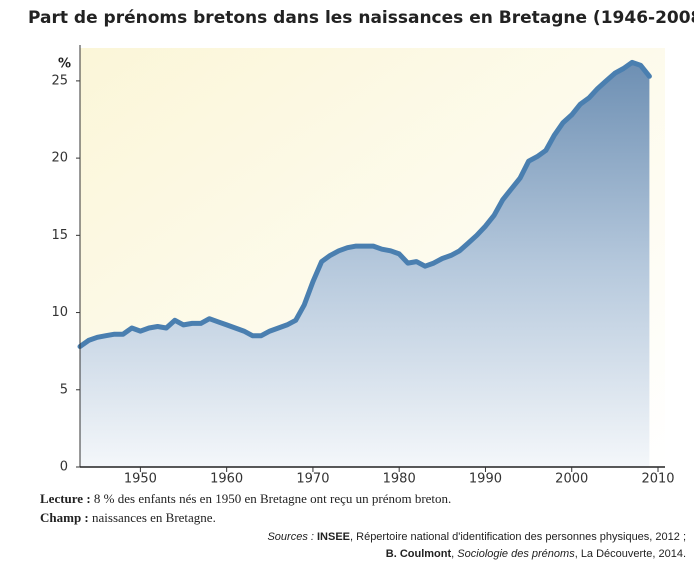 Image resolution: width=694 pixels, height=562 pixels. I want to click on y-tick-label: 10, so click(59, 312).